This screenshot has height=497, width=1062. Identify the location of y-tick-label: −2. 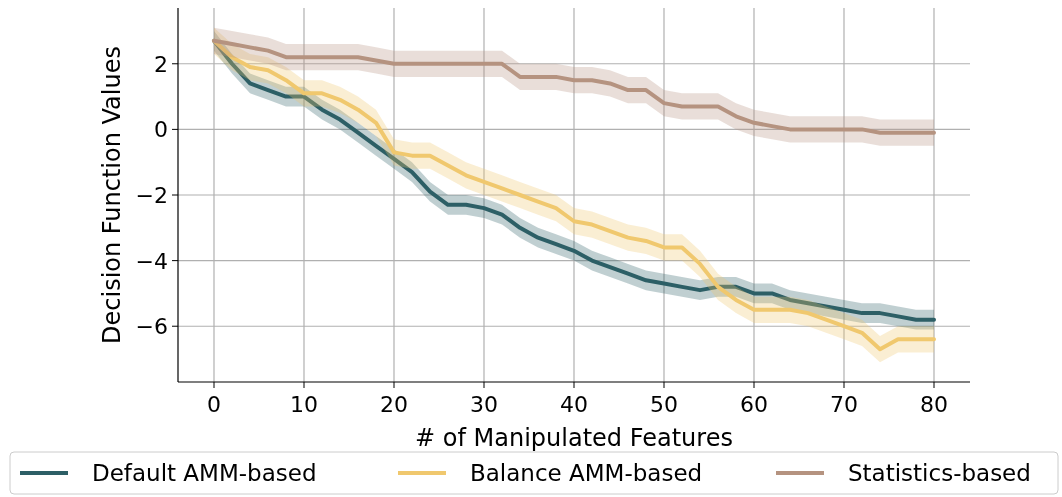
(151, 195).